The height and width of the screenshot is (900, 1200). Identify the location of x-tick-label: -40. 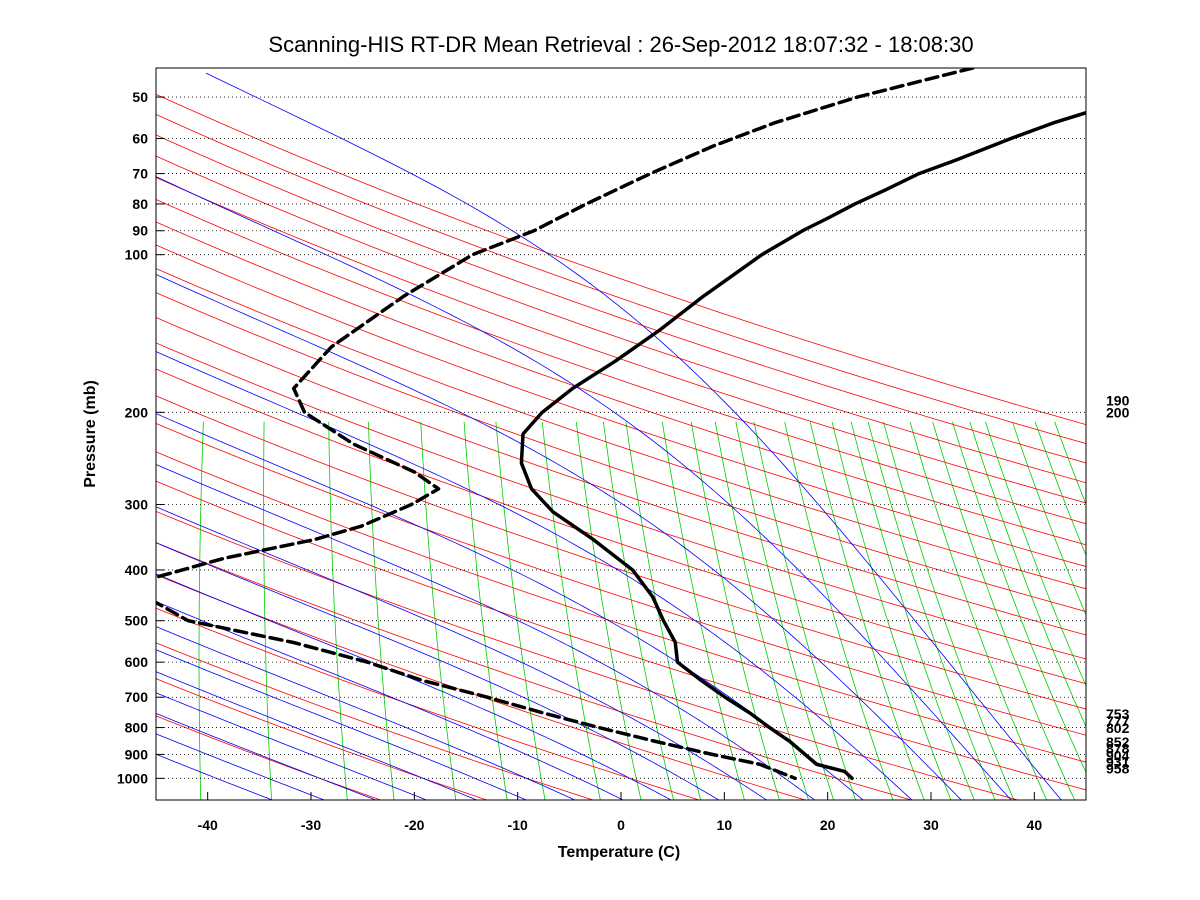
(208, 825).